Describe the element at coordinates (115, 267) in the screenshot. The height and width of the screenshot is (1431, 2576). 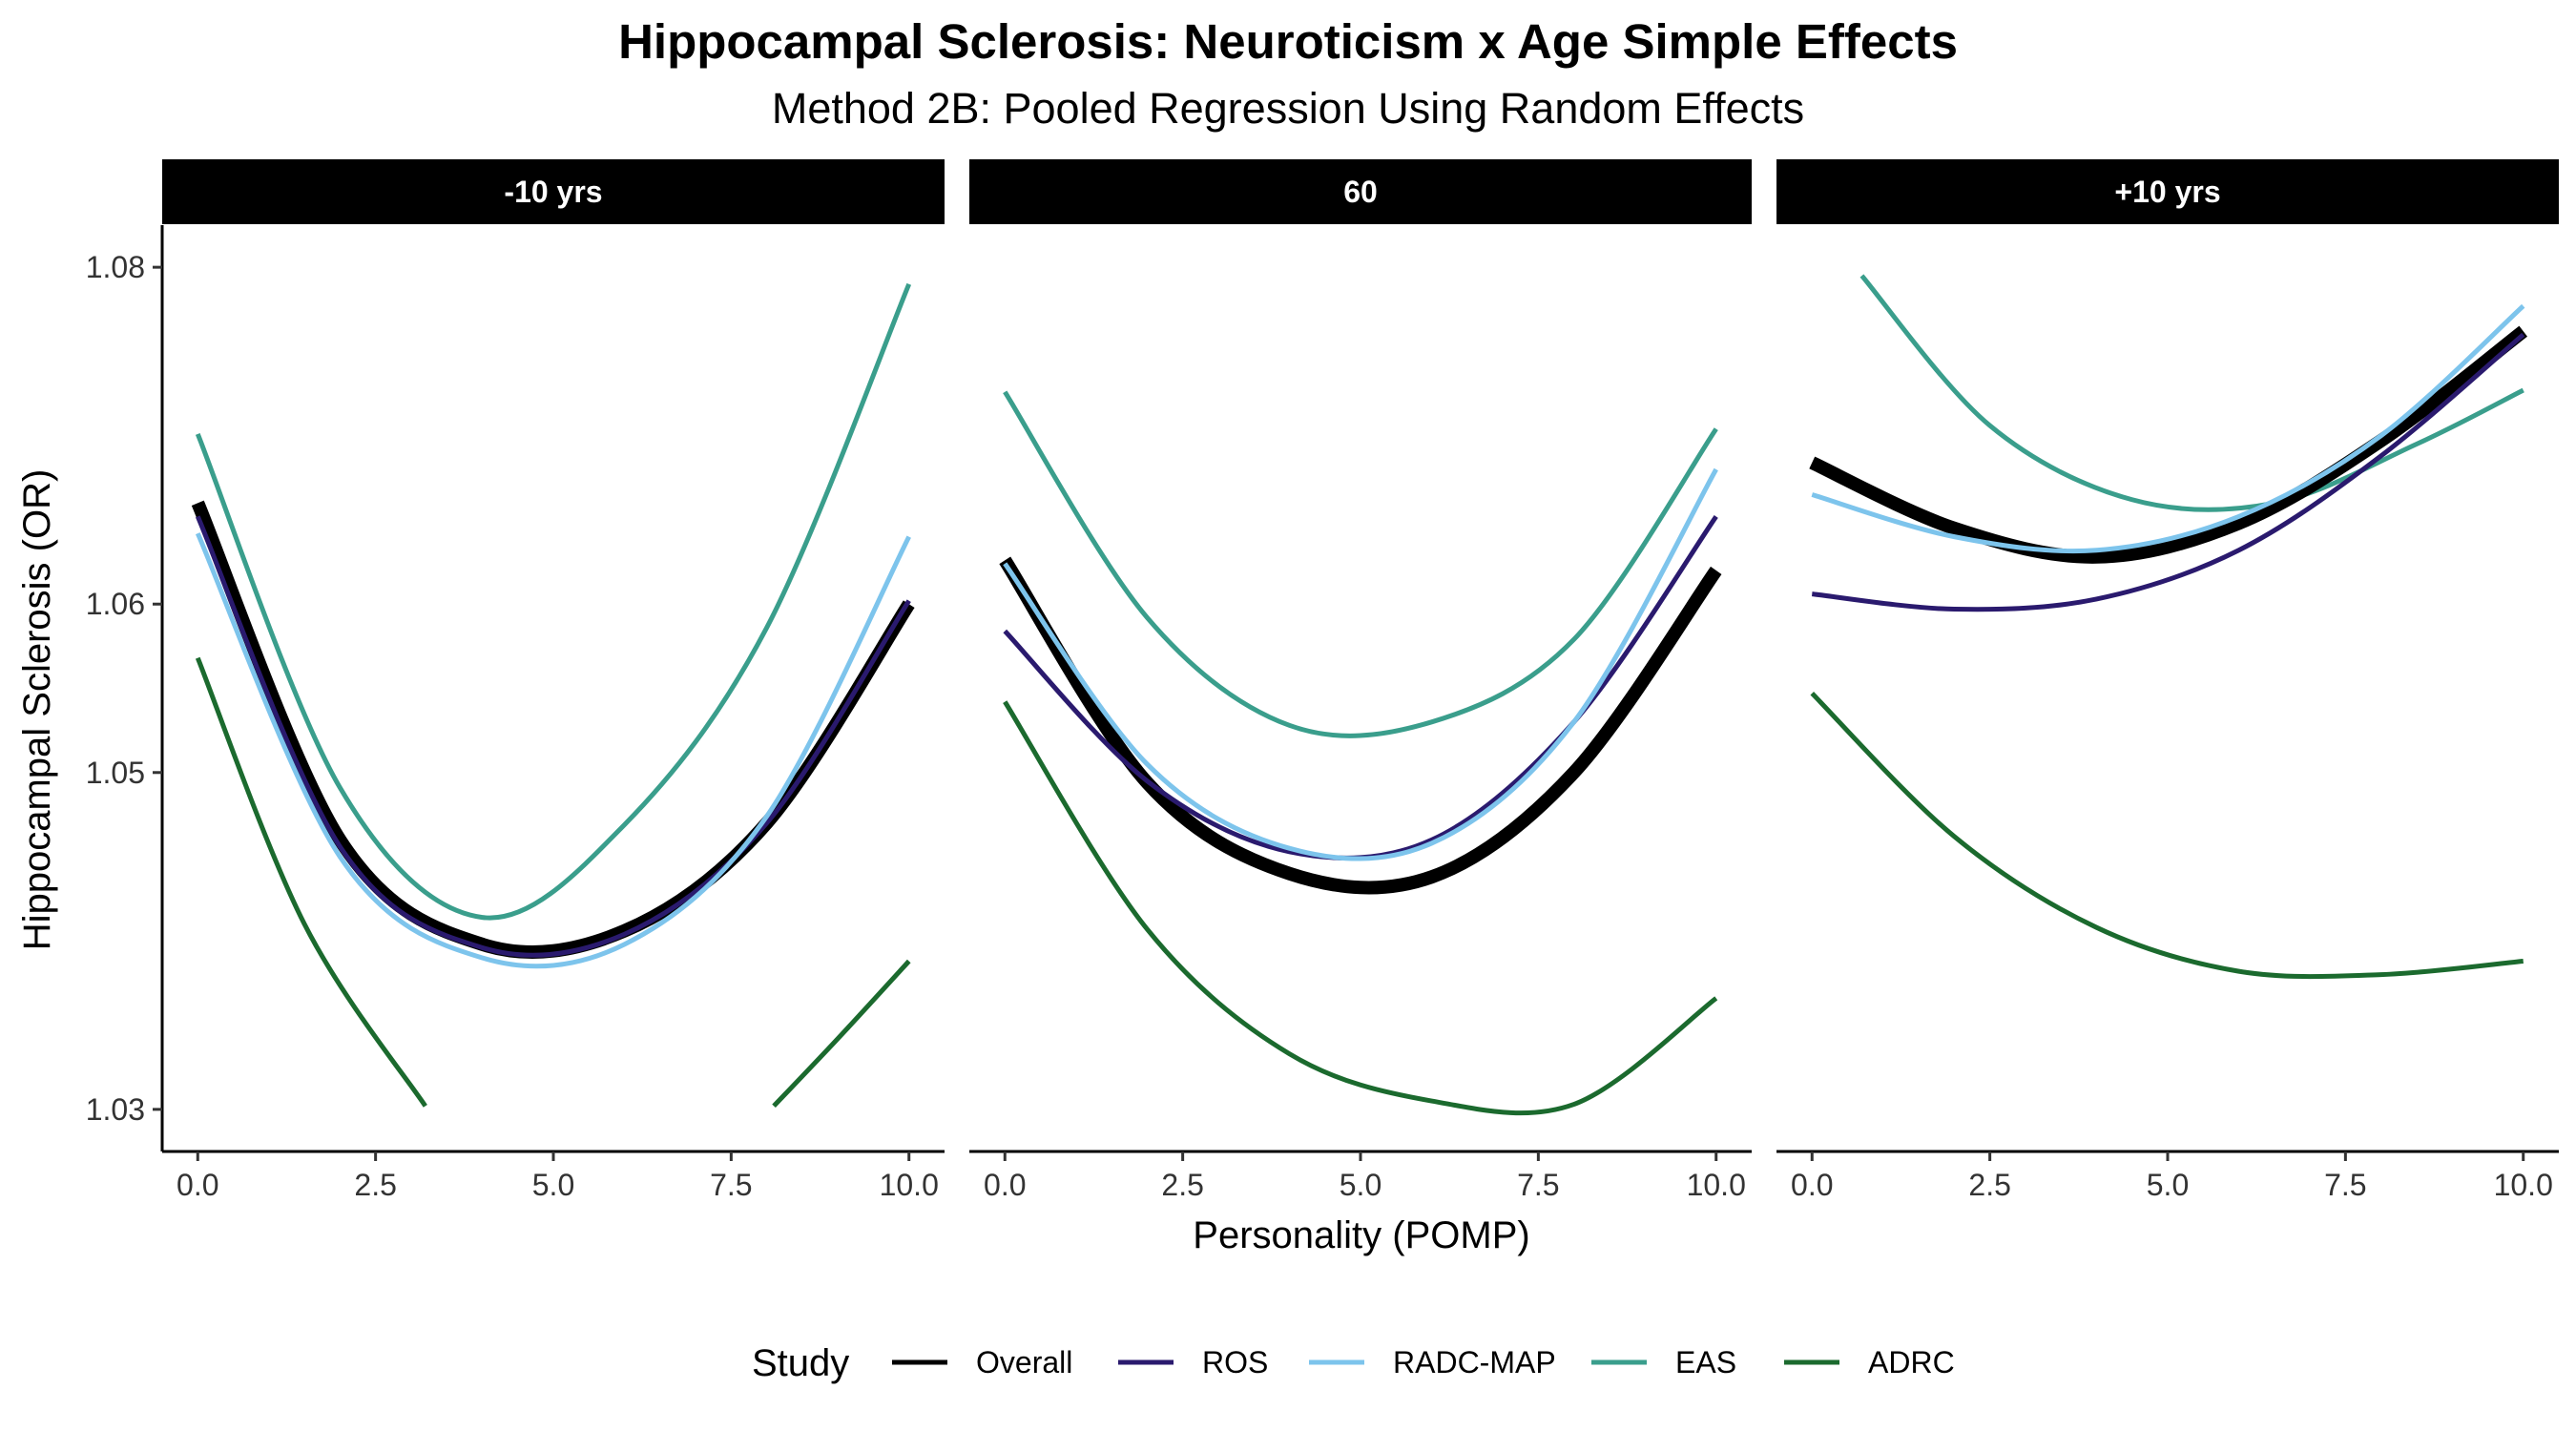
I see `y-tick-label: 1.08` at that location.